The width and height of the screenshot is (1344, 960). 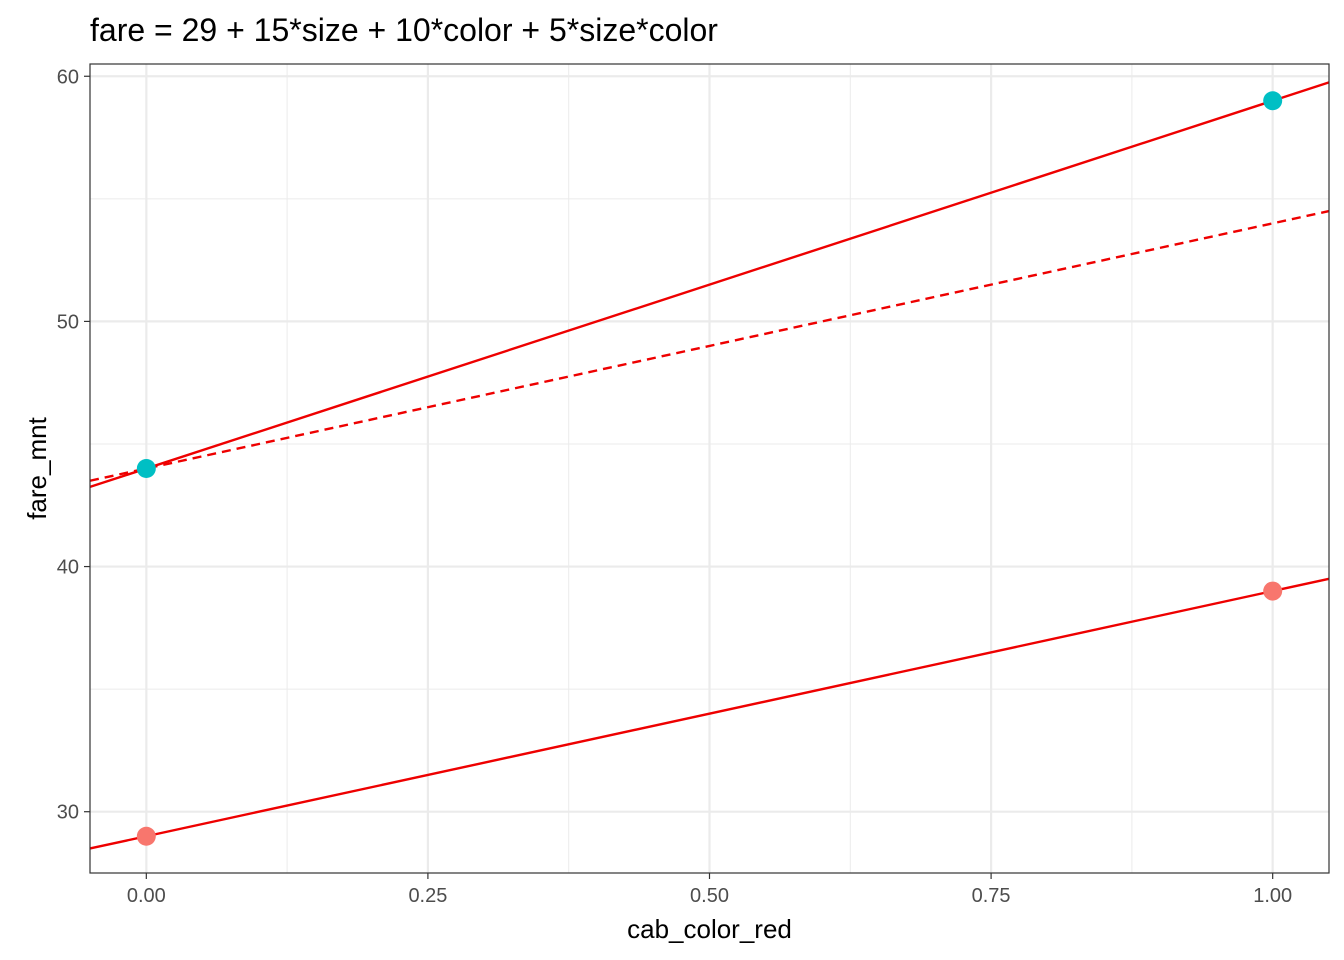 I want to click on y-tick-label: 50, so click(x=68, y=322).